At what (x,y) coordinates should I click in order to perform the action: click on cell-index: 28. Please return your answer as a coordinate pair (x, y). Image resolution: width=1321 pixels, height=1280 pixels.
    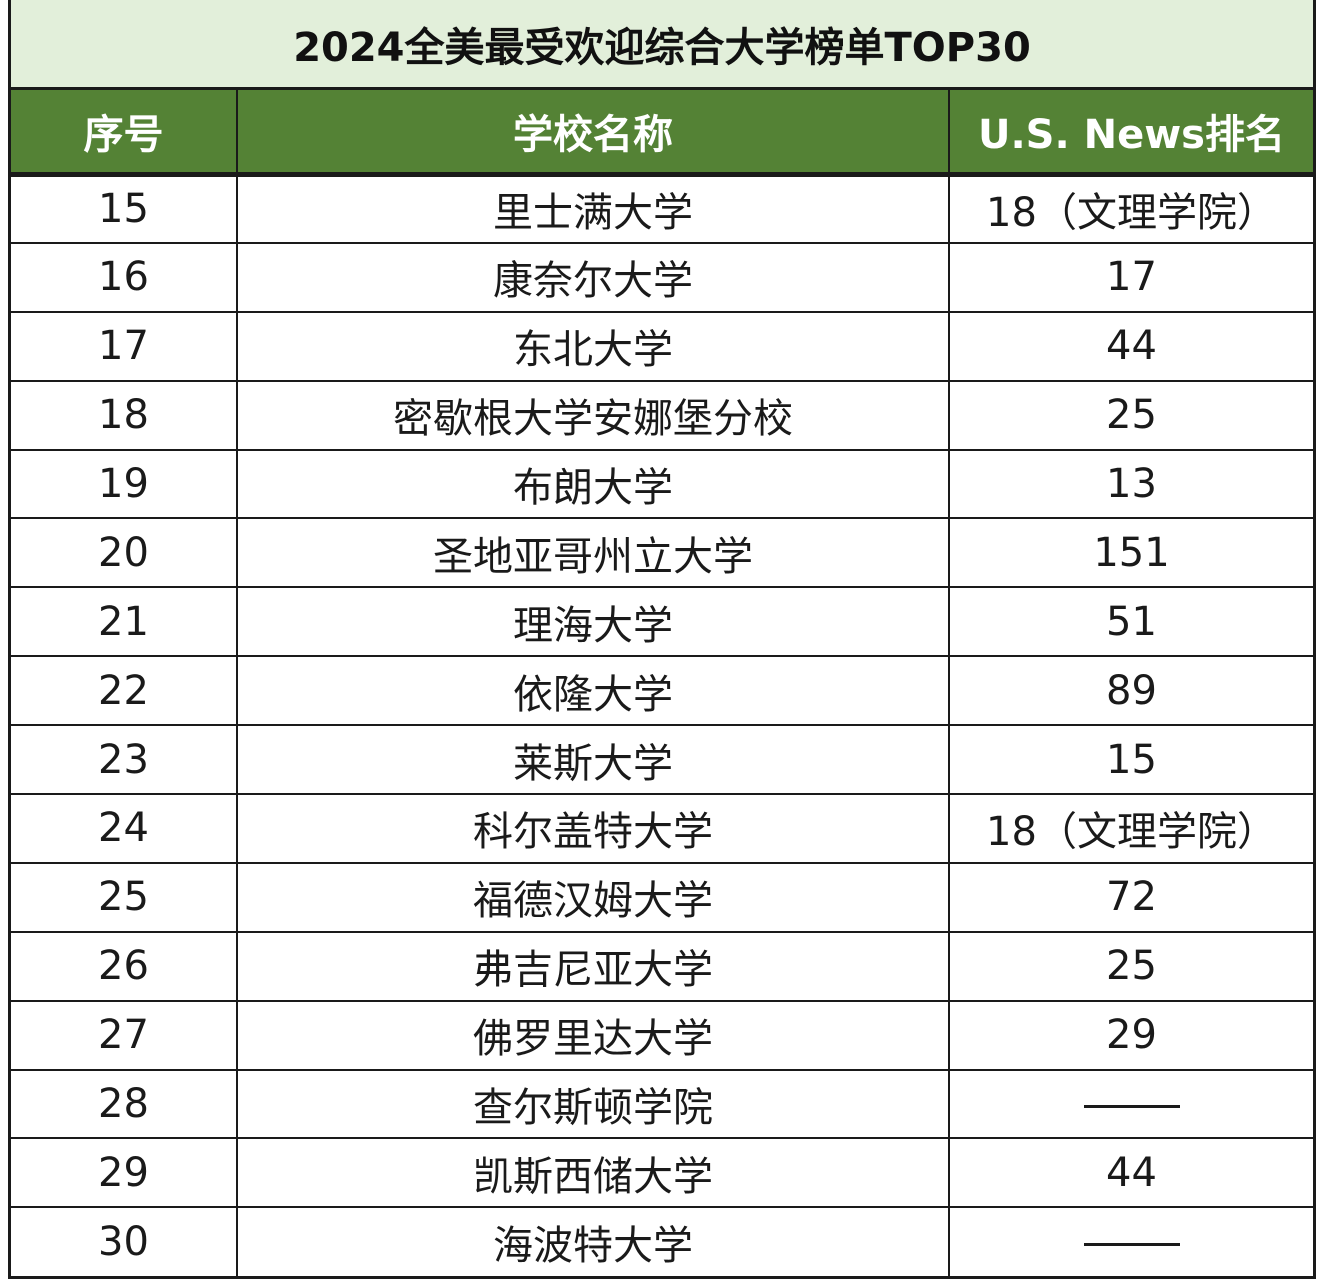
    Looking at the image, I should click on (124, 1104).